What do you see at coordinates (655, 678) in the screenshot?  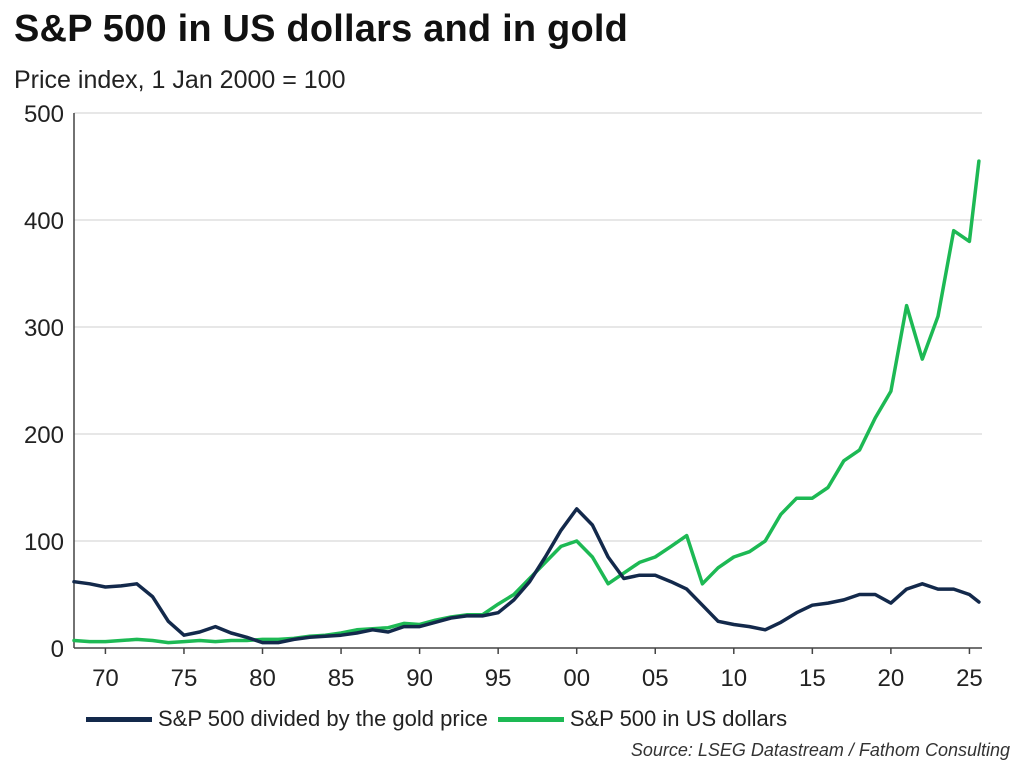 I see `x-tick-label-05: 05` at bounding box center [655, 678].